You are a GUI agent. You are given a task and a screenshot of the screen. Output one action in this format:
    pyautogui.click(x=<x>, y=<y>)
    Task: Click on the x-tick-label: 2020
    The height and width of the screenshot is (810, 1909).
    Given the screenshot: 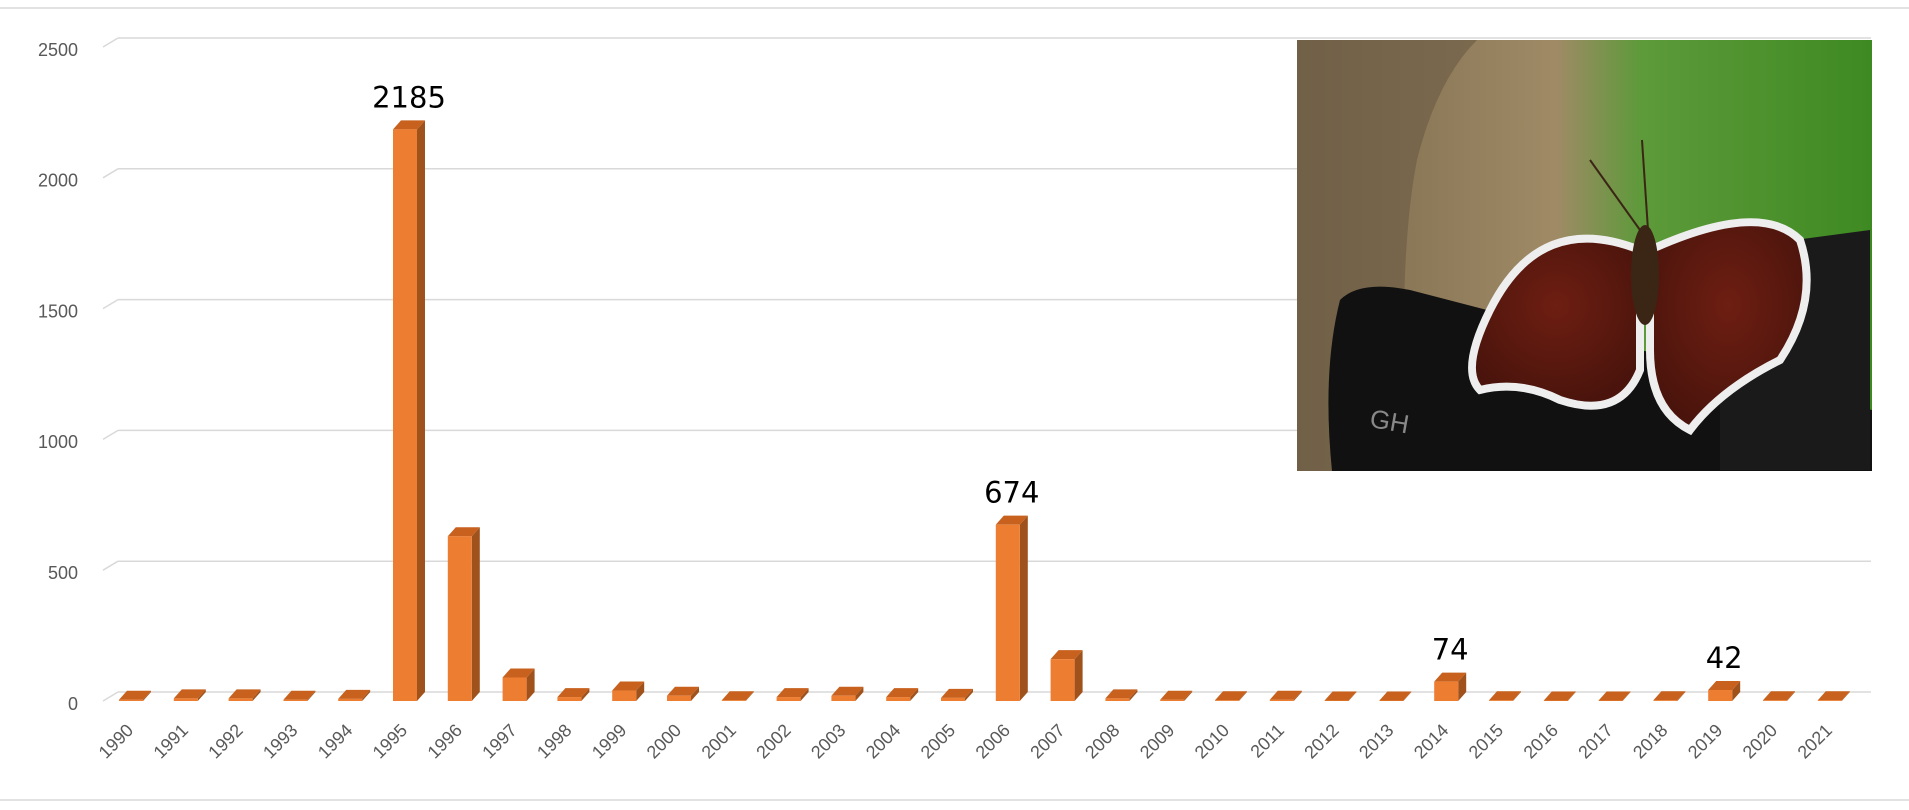 What is the action you would take?
    pyautogui.click(x=1760, y=741)
    